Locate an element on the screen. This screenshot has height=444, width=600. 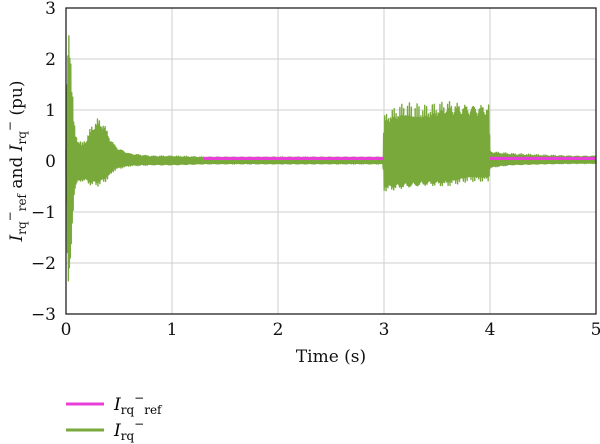
legend-label-irq: Irq− is located at coordinates (128, 430).